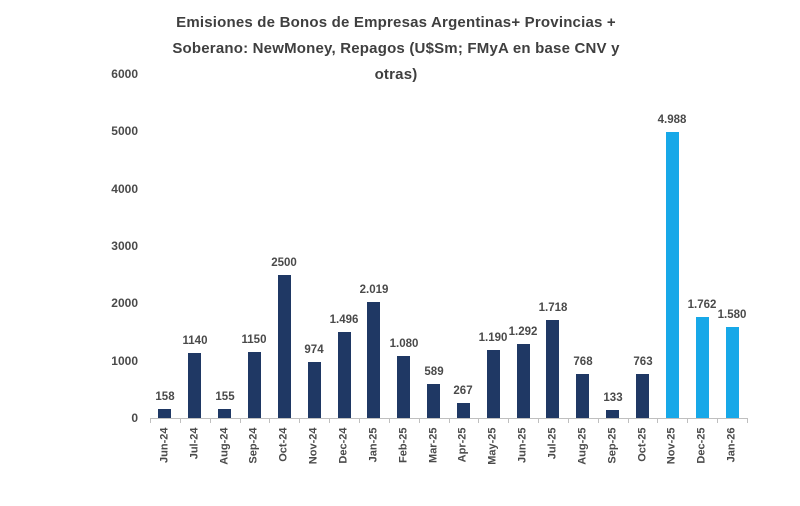 The width and height of the screenshot is (800, 506). What do you see at coordinates (612, 445) in the screenshot?
I see `x-axis-category-label: Sep-25` at bounding box center [612, 445].